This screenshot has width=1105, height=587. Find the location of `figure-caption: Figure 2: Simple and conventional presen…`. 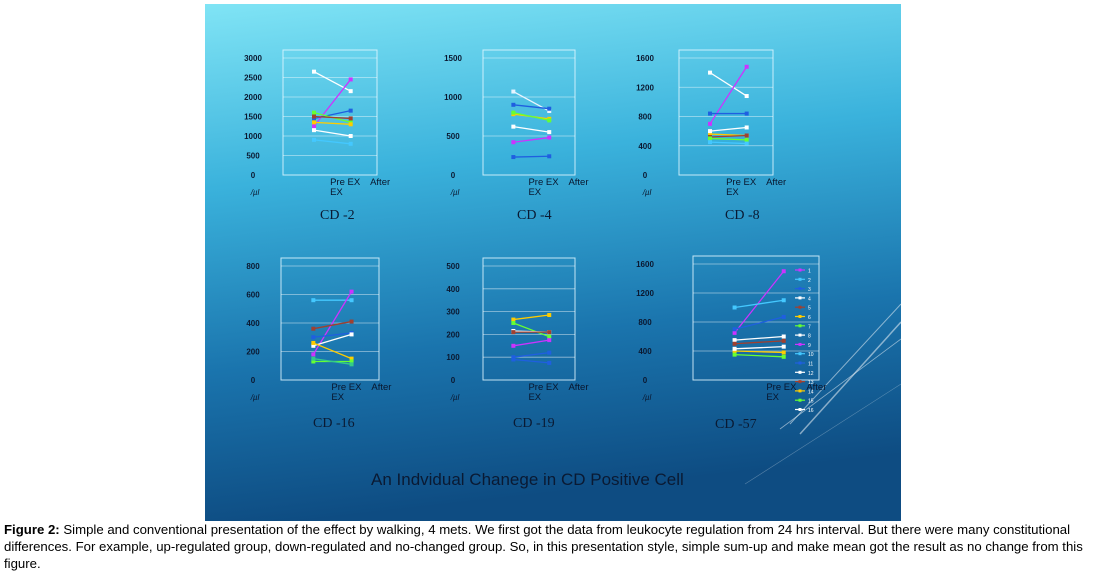

figure-caption: Figure 2: Simple and conventional presen… is located at coordinates (553, 546).